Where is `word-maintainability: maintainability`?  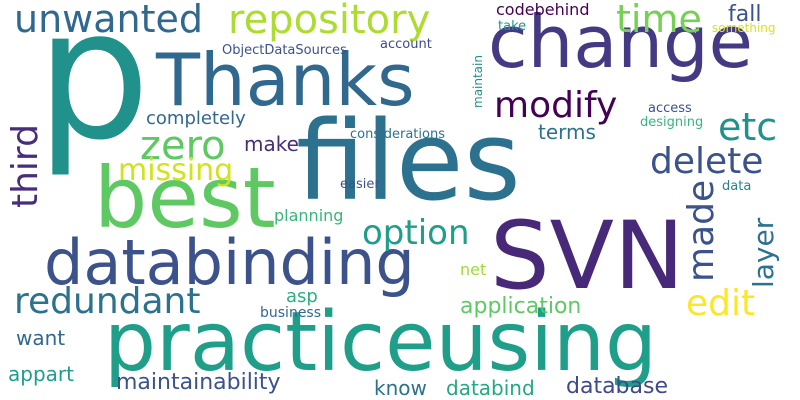 word-maintainability: maintainability is located at coordinates (198, 382).